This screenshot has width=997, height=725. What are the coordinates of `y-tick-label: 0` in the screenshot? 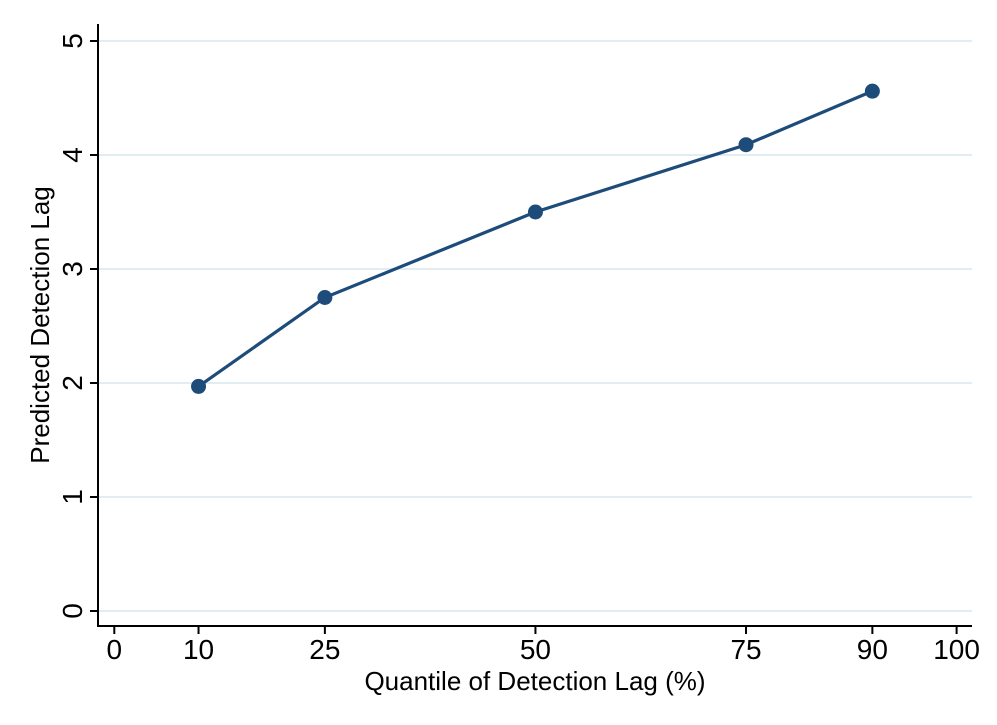 It's located at (72, 611).